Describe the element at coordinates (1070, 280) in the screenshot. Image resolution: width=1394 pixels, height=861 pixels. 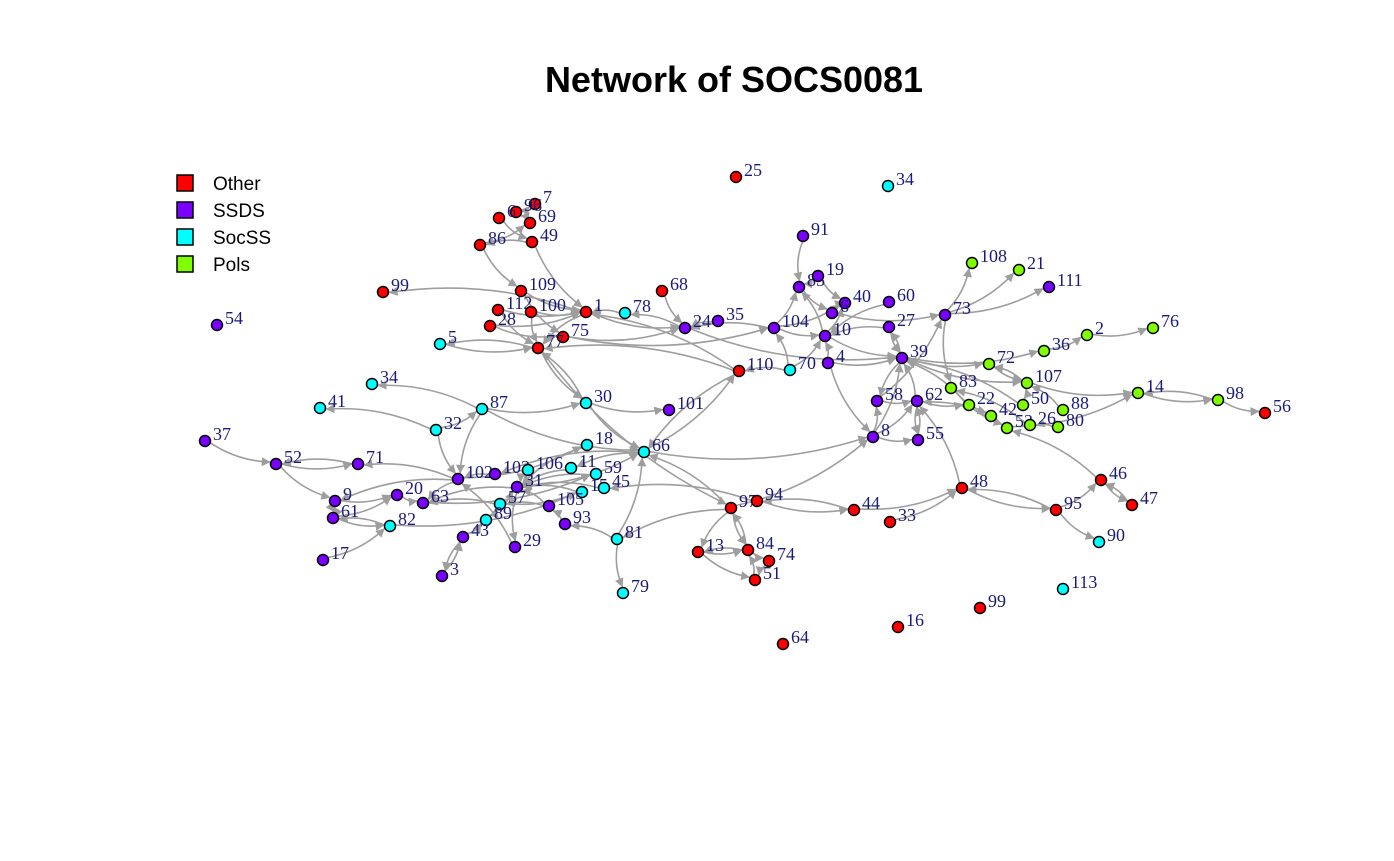
I see `node-label-111: 111` at that location.